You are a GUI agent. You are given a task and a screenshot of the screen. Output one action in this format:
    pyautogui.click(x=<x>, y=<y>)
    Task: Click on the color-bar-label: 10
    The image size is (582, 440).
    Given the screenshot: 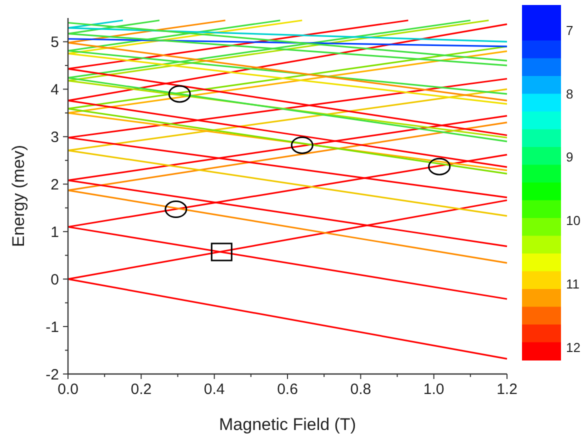 What is the action you would take?
    pyautogui.click(x=573, y=220)
    